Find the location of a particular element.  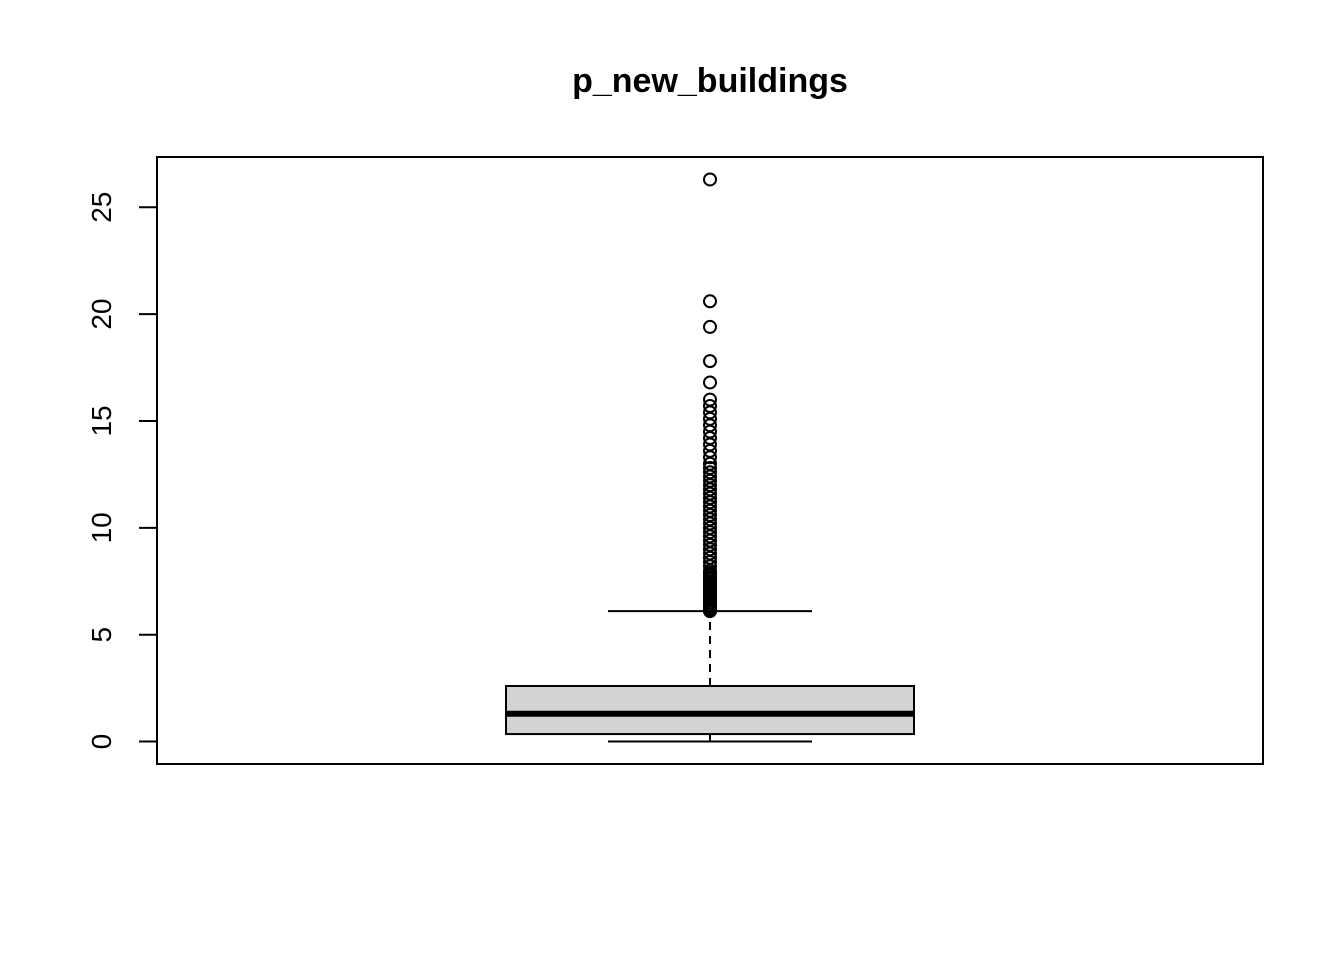

outlier-group is located at coordinates (710, 395).